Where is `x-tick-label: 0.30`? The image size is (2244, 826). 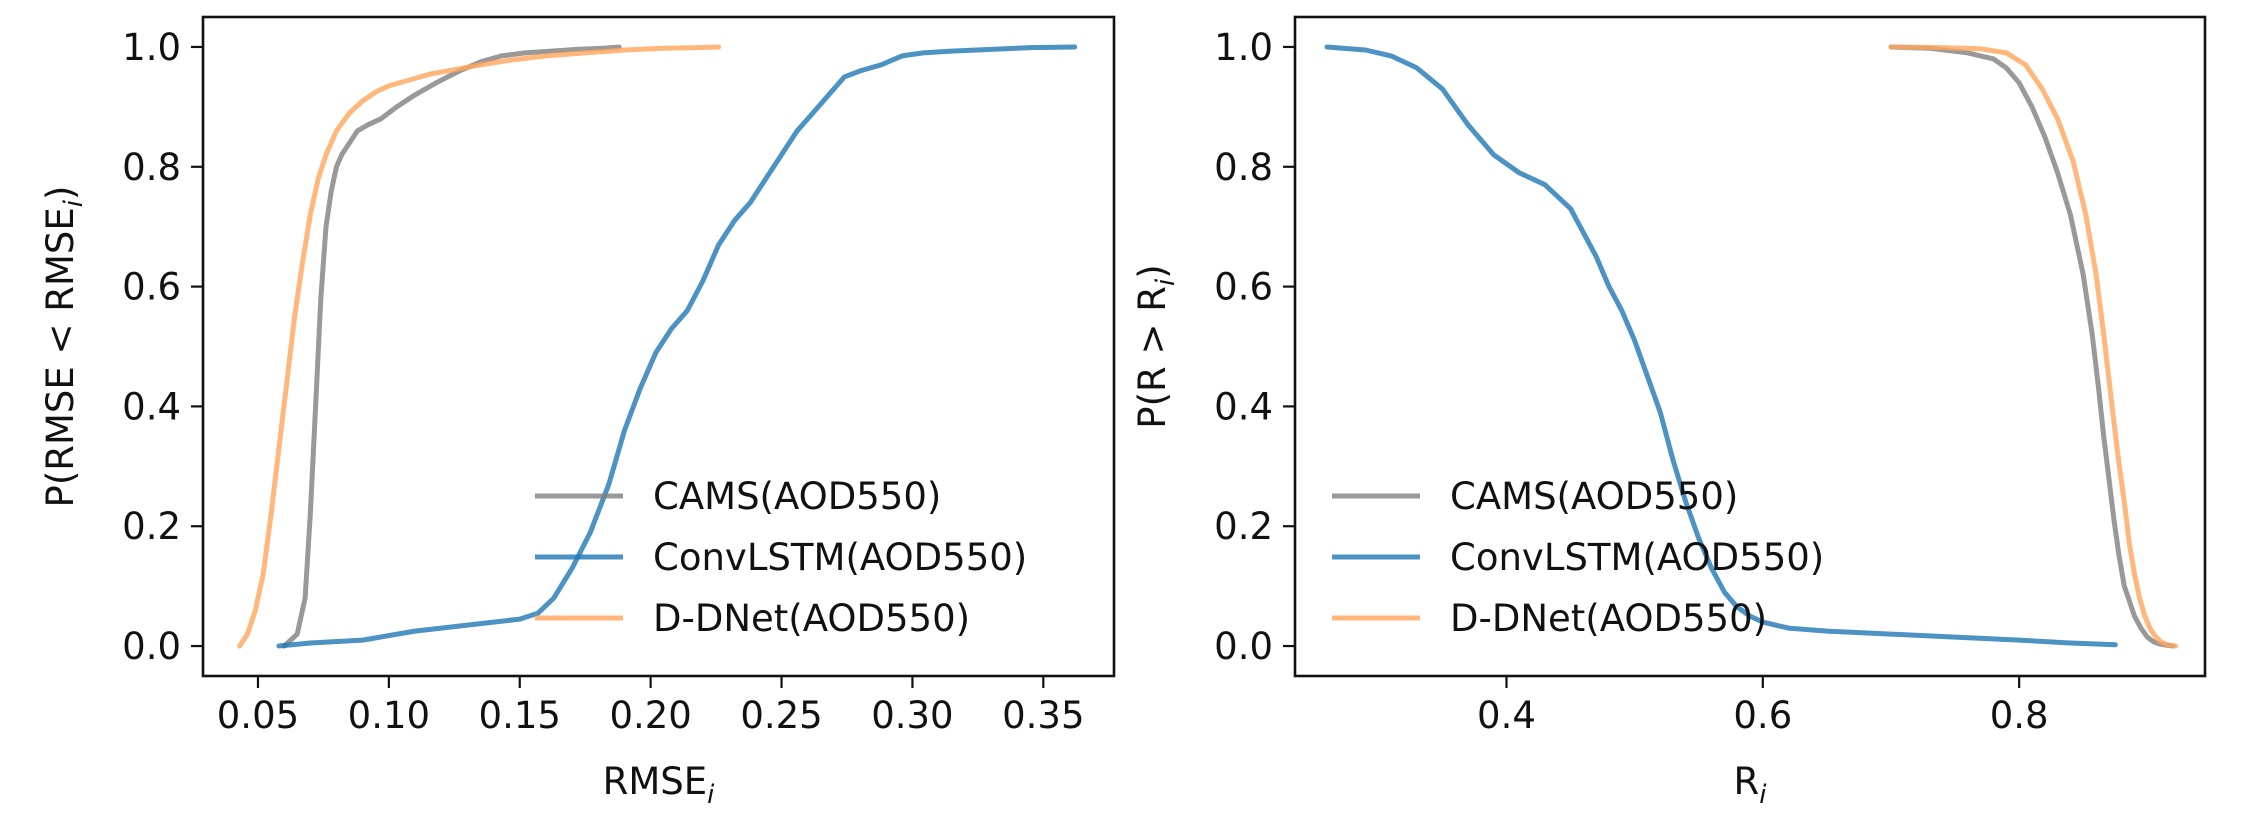 x-tick-label: 0.30 is located at coordinates (912, 715).